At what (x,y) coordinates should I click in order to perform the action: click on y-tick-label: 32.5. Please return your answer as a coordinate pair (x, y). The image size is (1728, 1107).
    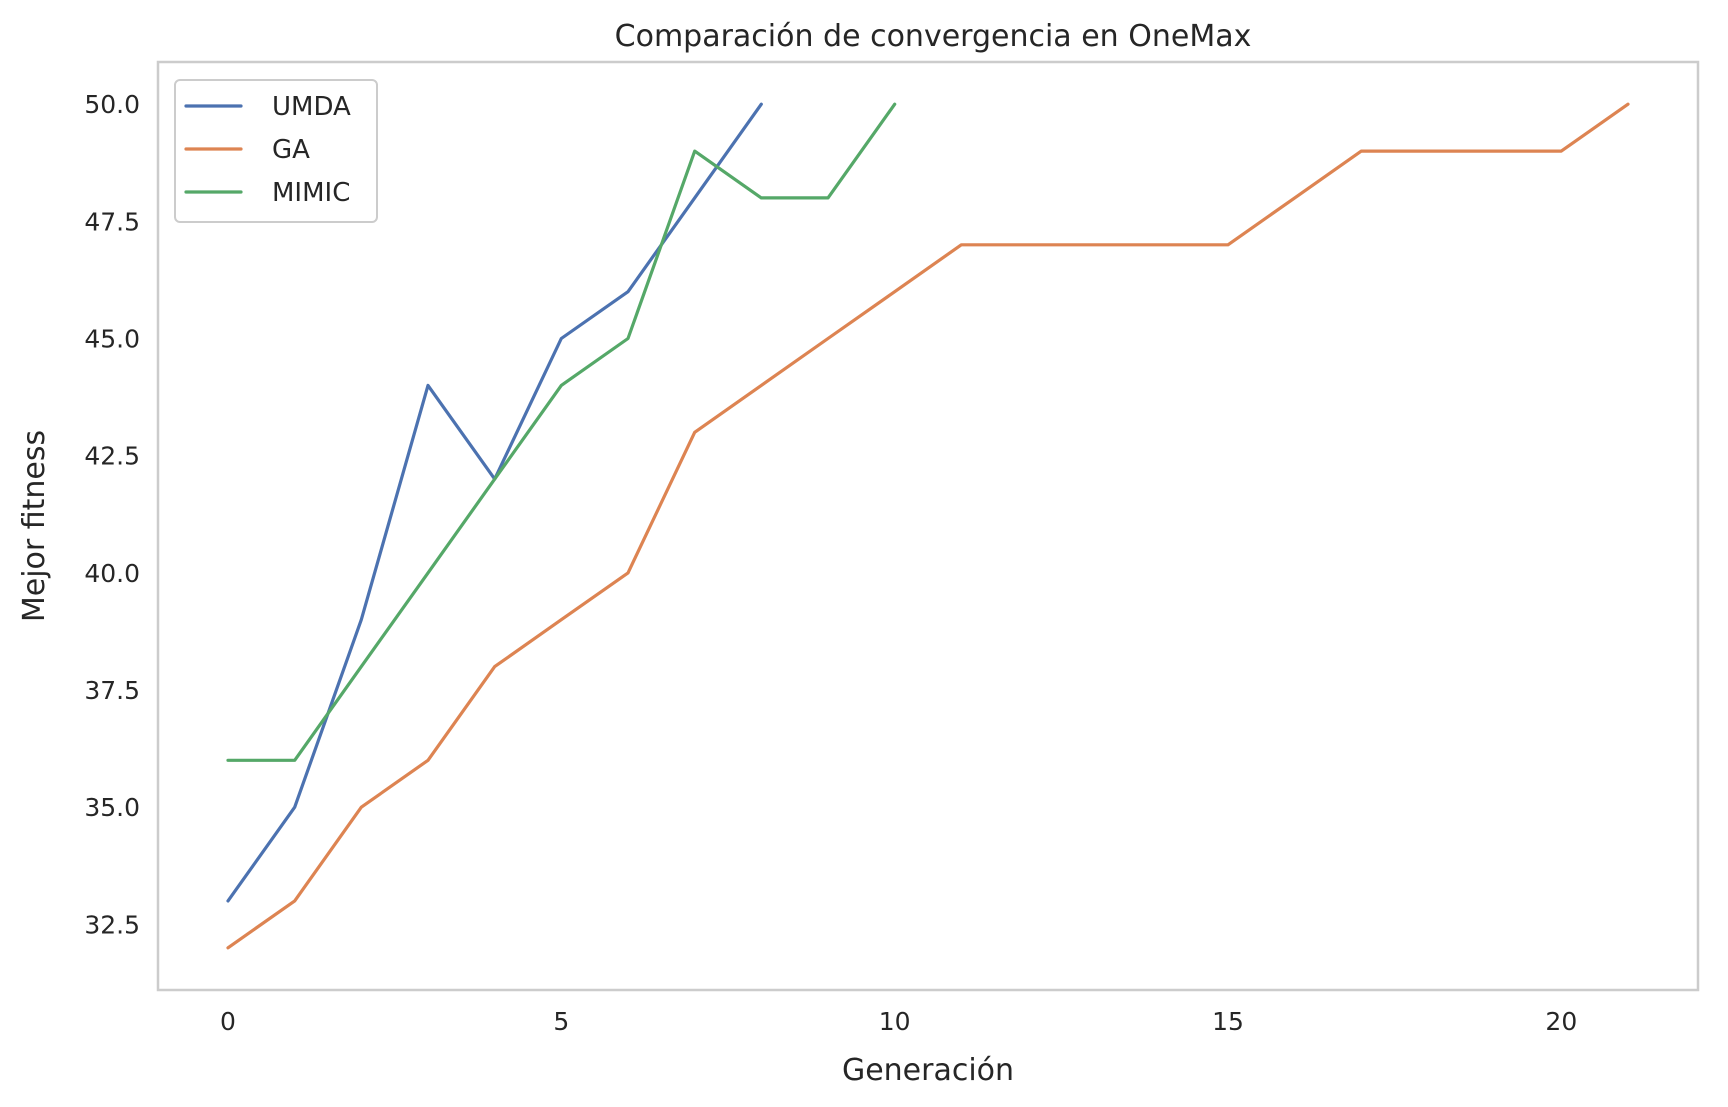
    Looking at the image, I should click on (112, 924).